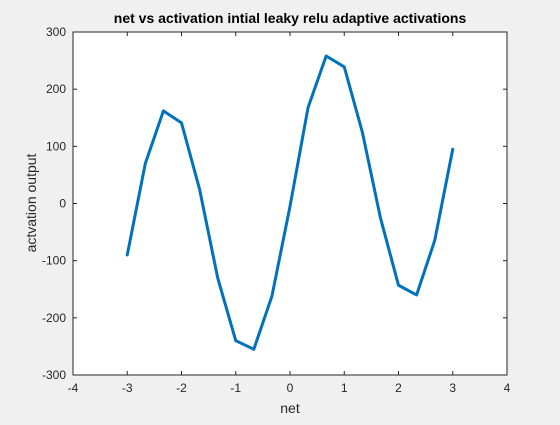 The image size is (560, 425). Describe the element at coordinates (54, 318) in the screenshot. I see `y-tick-label: -200` at that location.